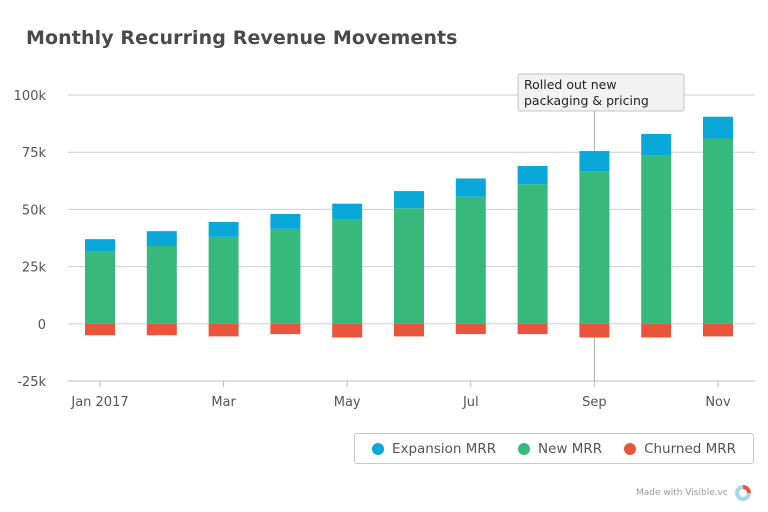  Describe the element at coordinates (31, 382) in the screenshot. I see `y-tick-label: -25k` at that location.